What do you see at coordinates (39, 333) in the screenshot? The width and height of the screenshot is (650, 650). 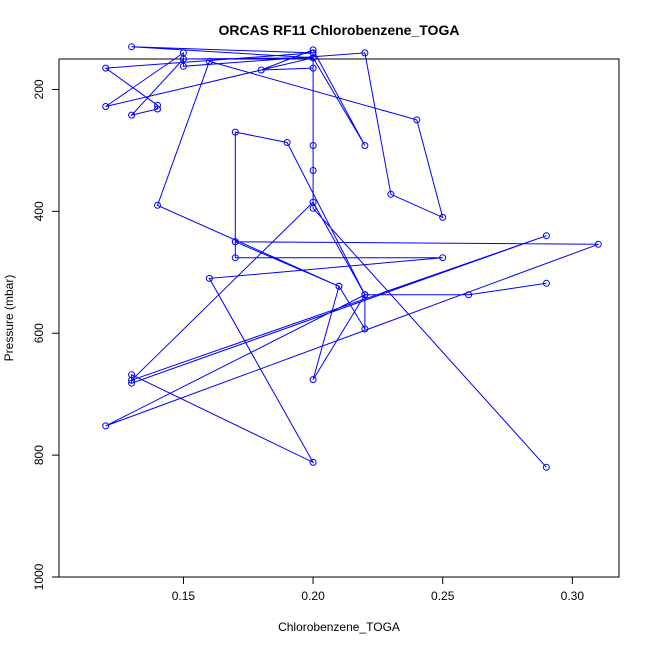 I see `y-tick-label: 600` at bounding box center [39, 333].